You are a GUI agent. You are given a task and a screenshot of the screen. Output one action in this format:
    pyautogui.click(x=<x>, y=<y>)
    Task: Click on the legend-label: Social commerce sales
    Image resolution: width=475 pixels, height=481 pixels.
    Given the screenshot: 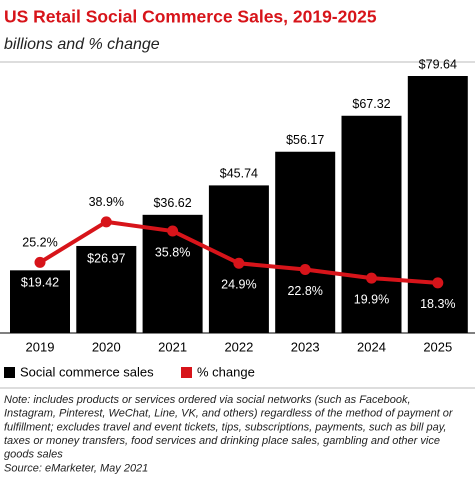 What is the action you would take?
    pyautogui.click(x=87, y=371)
    